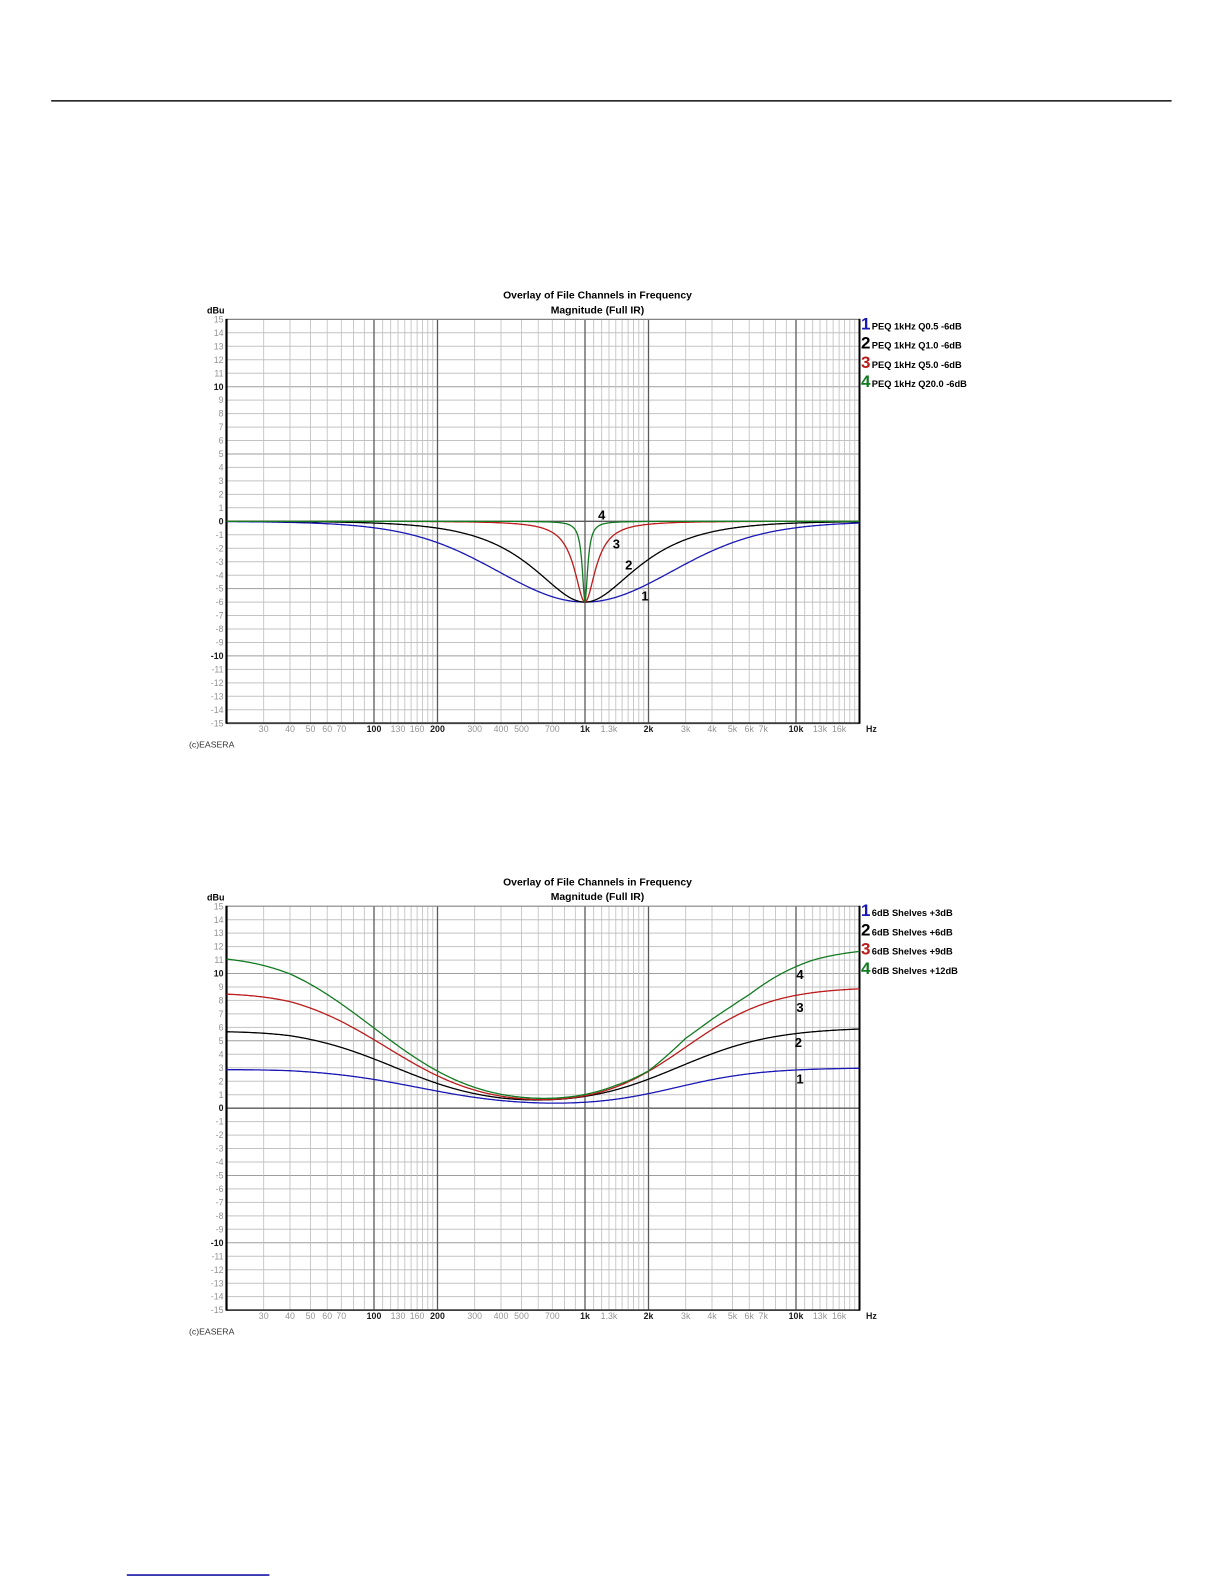 This screenshot has width=1224, height=1584. Describe the element at coordinates (733, 1316) in the screenshot. I see `svg-text: 5k` at that location.